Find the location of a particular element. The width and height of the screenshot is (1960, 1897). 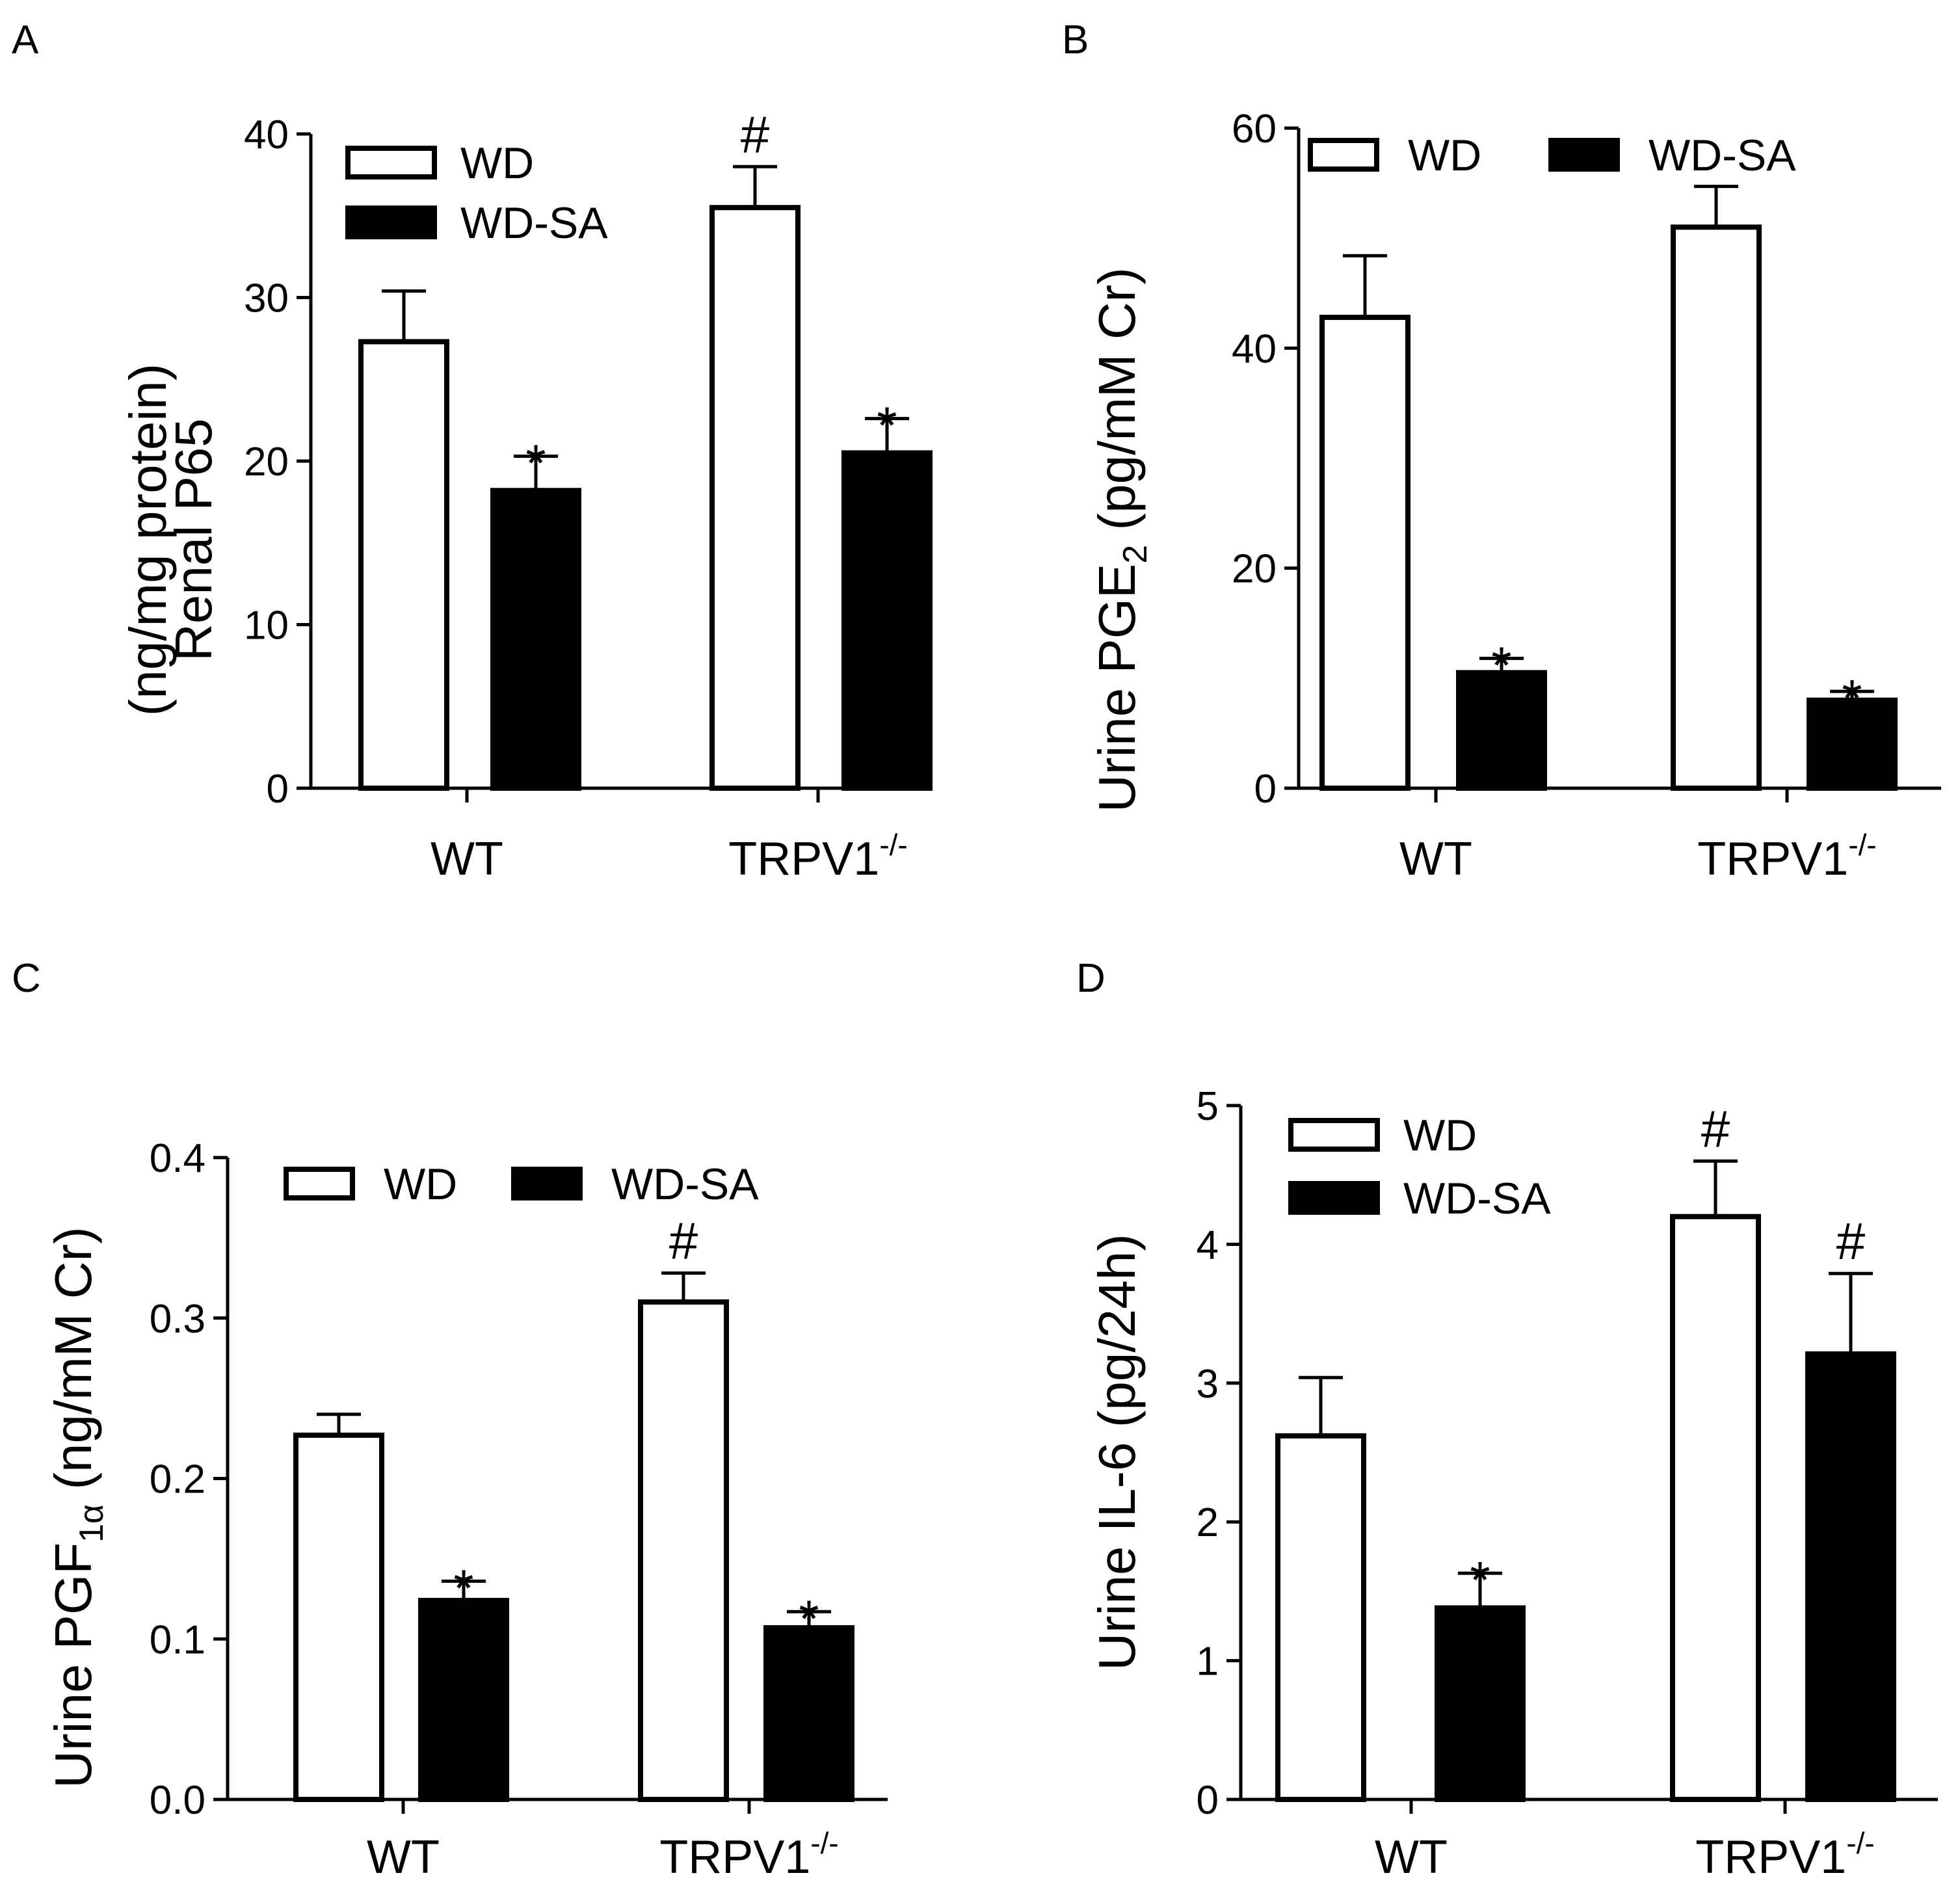

y-tick-label: 0.2 is located at coordinates (177, 1479).